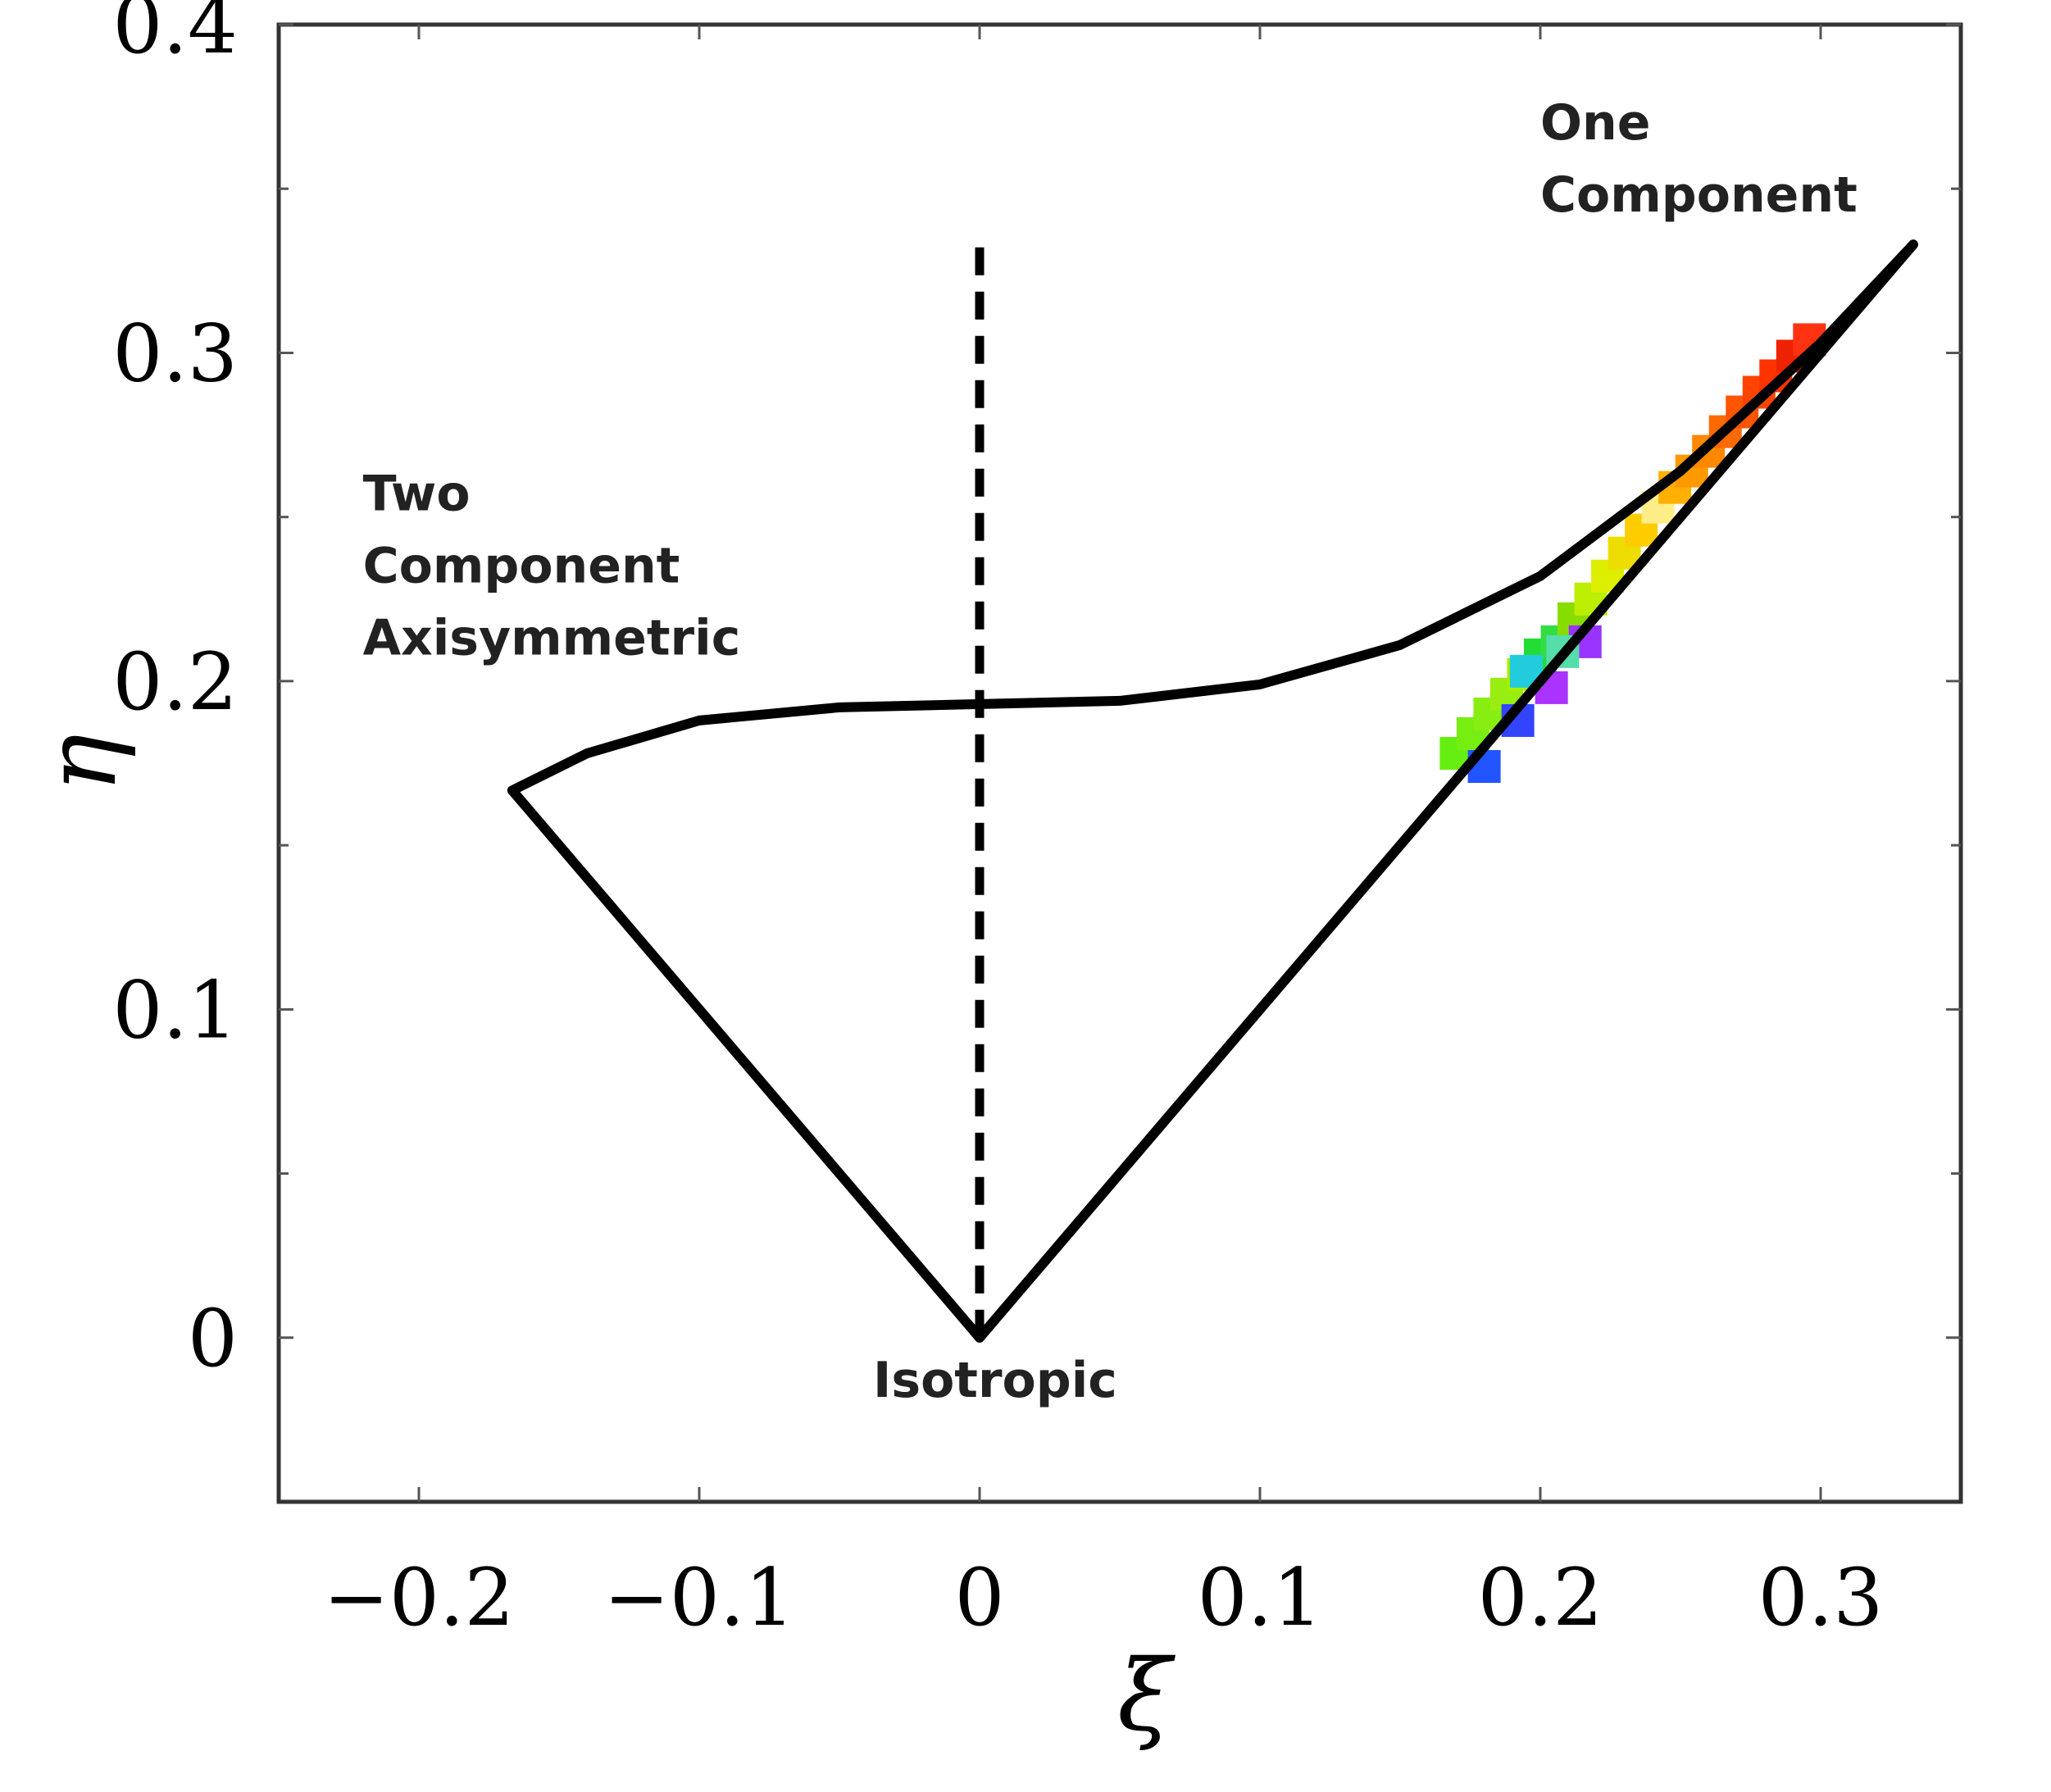  I want to click on y-tick-label: 0.1, so click(175, 1010).